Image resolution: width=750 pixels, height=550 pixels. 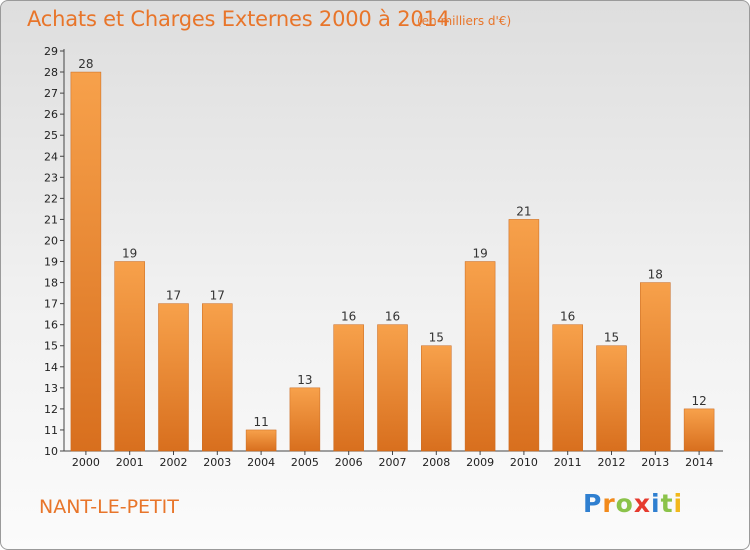 I want to click on y-tick-label: 29, so click(x=51, y=51).